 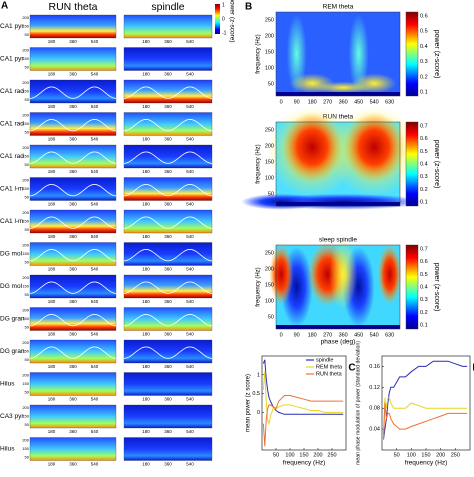 I want to click on panel-letter: B, so click(x=248, y=7).